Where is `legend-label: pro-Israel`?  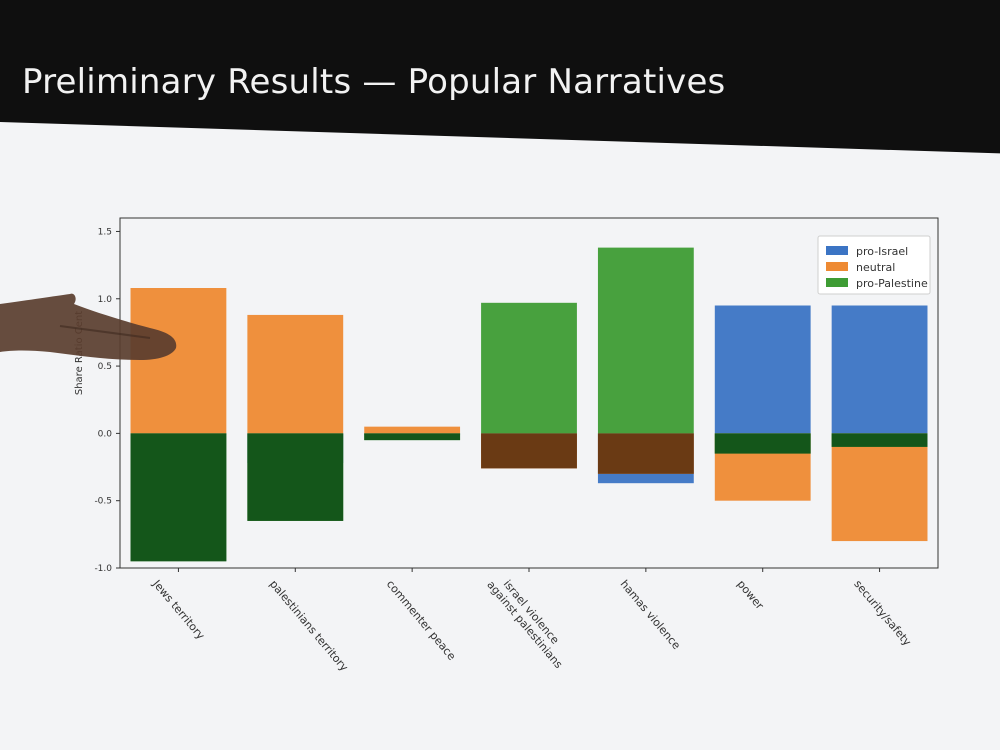 legend-label: pro-Israel is located at coordinates (882, 251).